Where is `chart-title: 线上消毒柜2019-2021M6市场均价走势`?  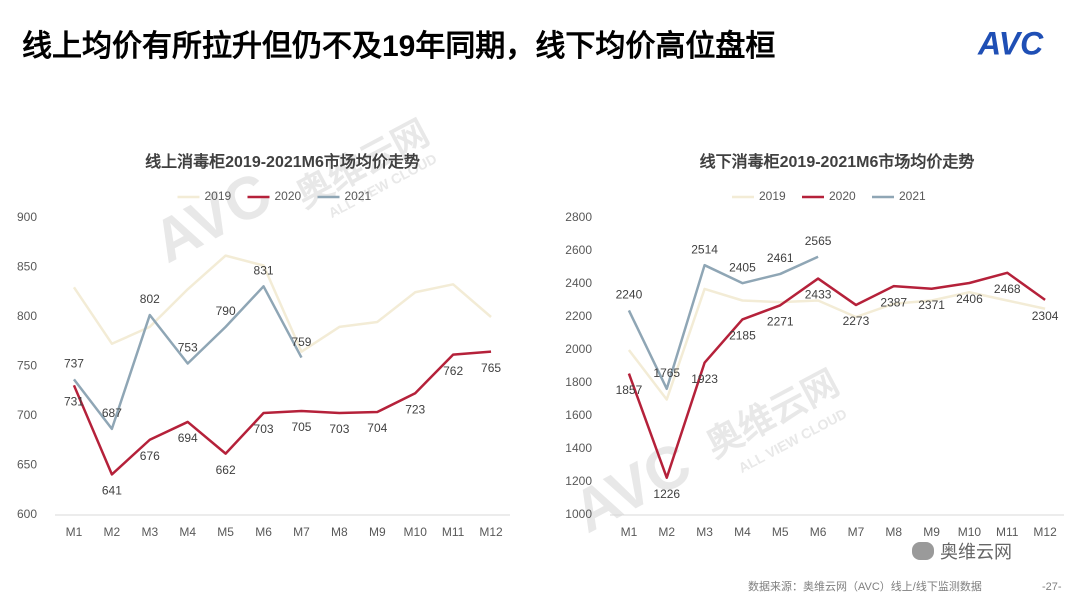
chart-title: 线上消毒柜2019-2021M6市场均价走势 is located at coordinates (282, 161).